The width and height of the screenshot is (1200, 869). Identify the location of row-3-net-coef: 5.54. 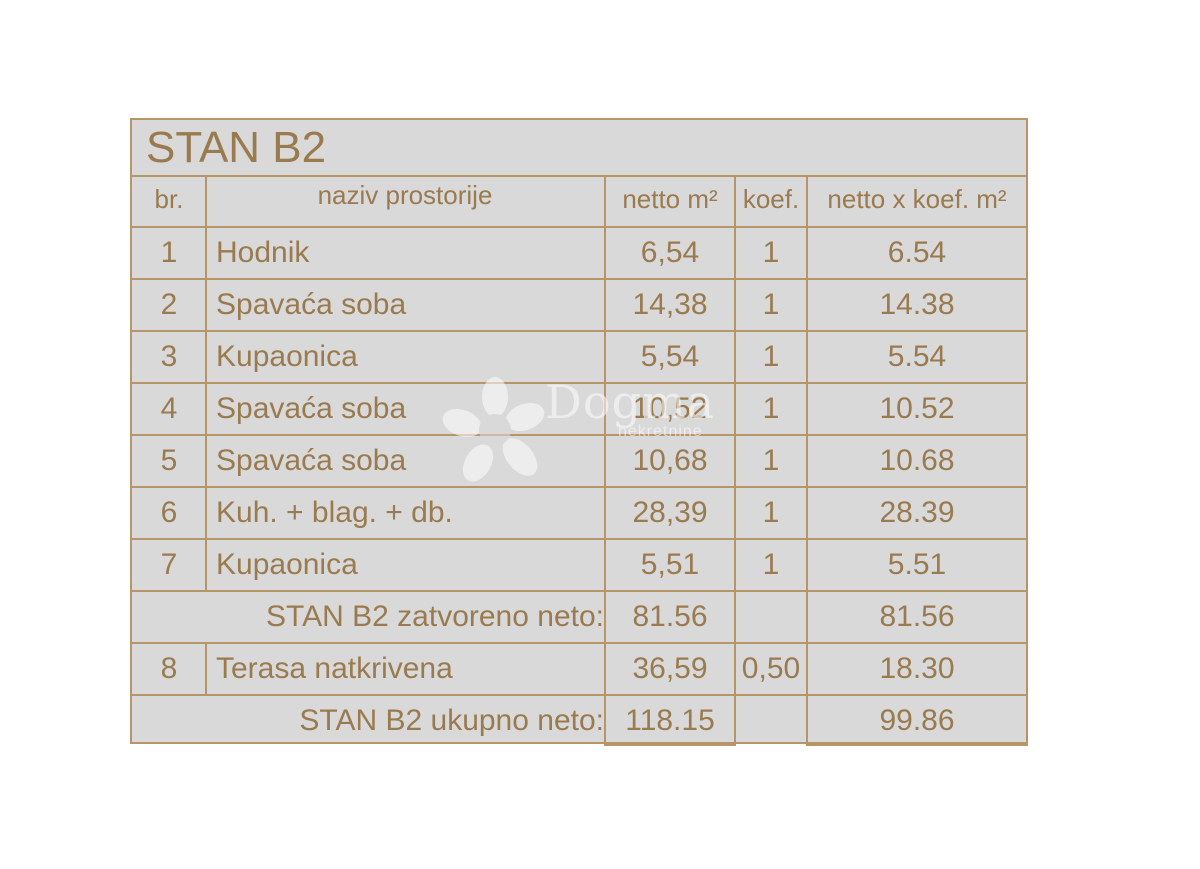
(917, 356).